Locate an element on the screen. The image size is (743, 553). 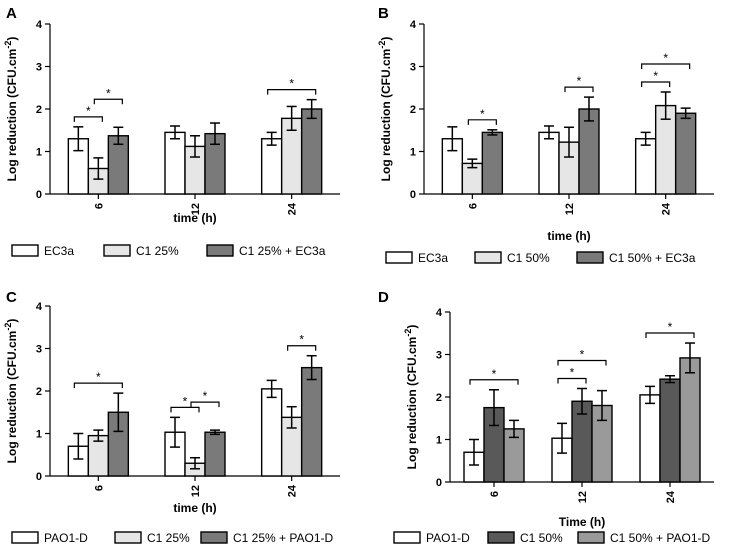
legend-label: C1 25% + PAO1-D is located at coordinates (283, 538).